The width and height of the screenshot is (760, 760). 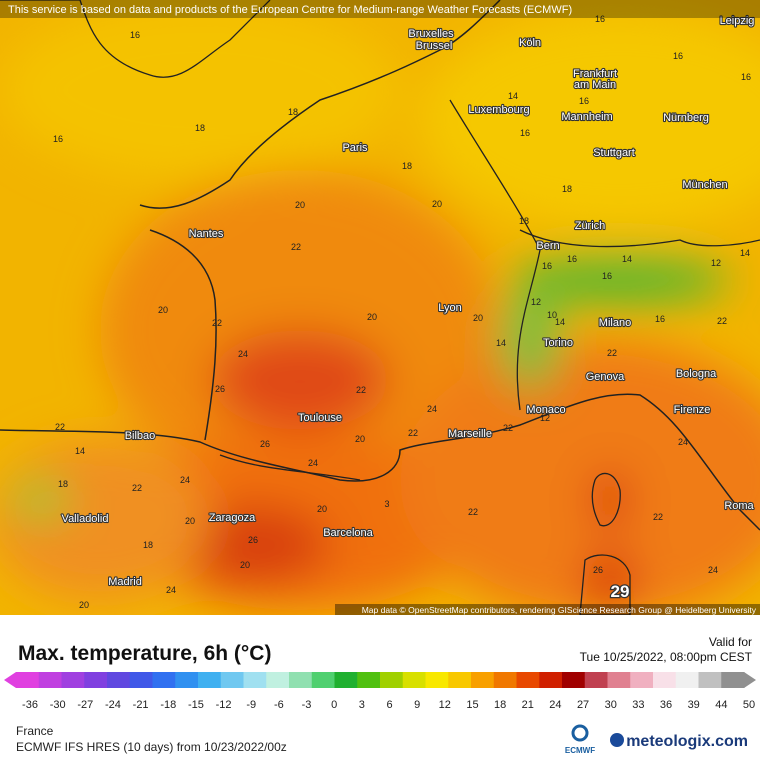 I want to click on city-label: Nürnberg, so click(x=686, y=118).